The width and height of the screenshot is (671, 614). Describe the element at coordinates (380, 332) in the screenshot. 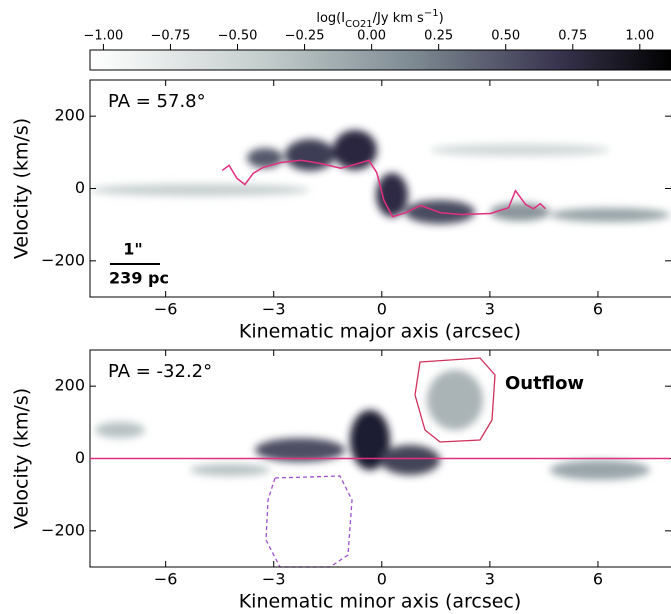

I see `x-axis-label: Kinematic major axis (arcsec)` at that location.